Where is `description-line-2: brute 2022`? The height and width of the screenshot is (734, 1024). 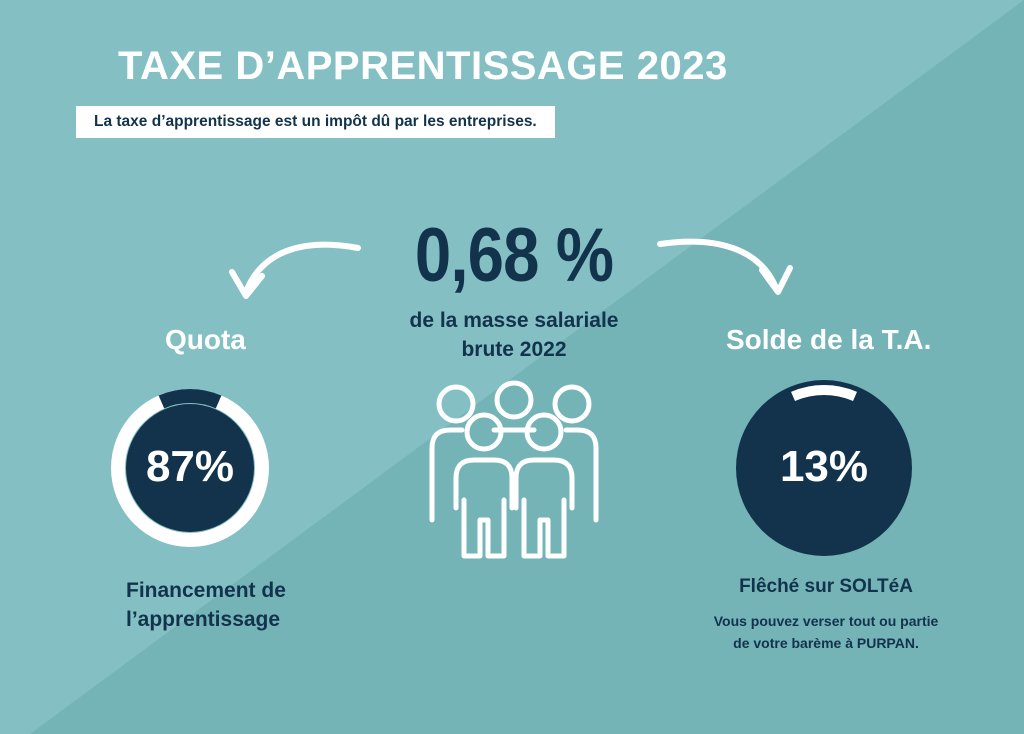
description-line-2: brute 2022 is located at coordinates (514, 349).